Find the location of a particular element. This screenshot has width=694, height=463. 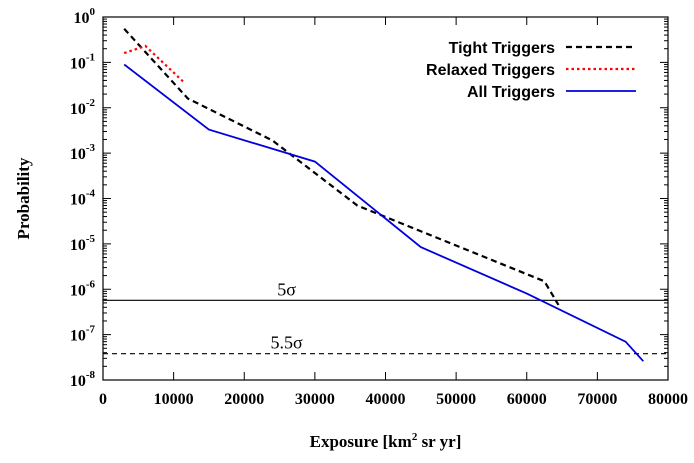

reference-lines: 5σ 5.5σ is located at coordinates (385, 317).